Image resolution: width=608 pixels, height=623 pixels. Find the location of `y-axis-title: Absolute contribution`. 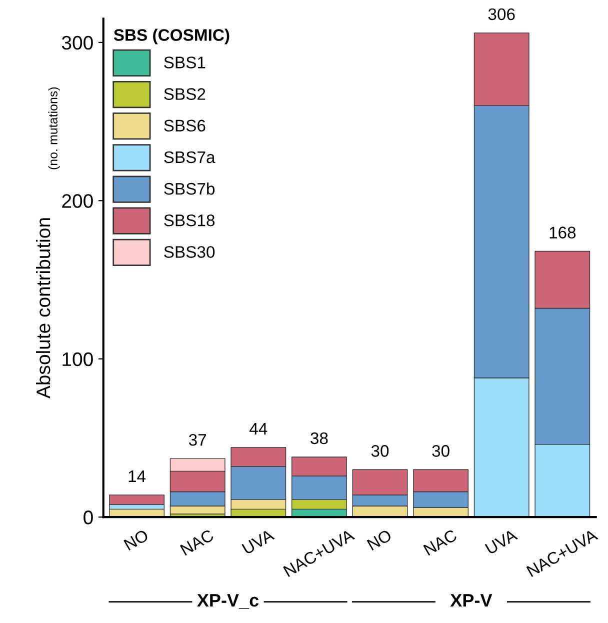

y-axis-title: Absolute contribution is located at coordinates (43, 308).